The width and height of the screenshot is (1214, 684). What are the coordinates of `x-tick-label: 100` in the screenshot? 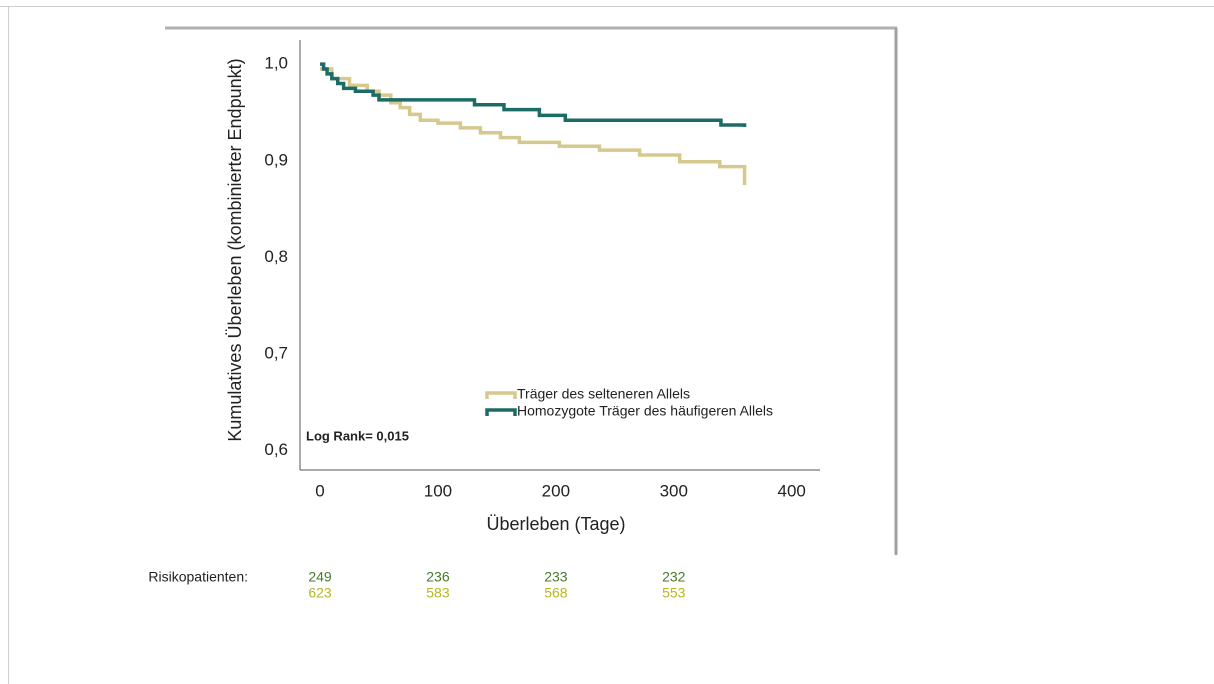 It's located at (438, 490).